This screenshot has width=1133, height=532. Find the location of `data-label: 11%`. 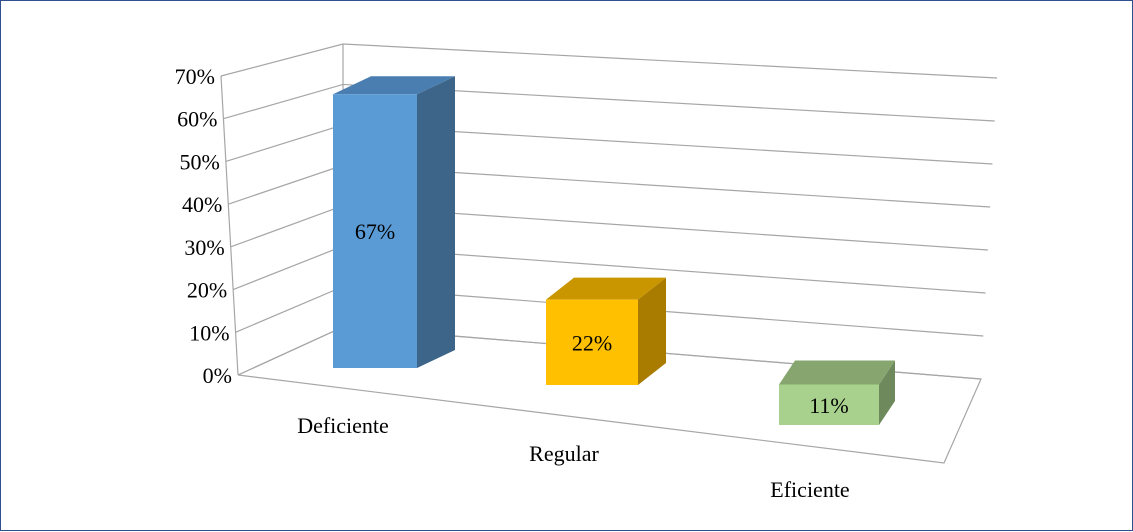

data-label: 11% is located at coordinates (829, 405).